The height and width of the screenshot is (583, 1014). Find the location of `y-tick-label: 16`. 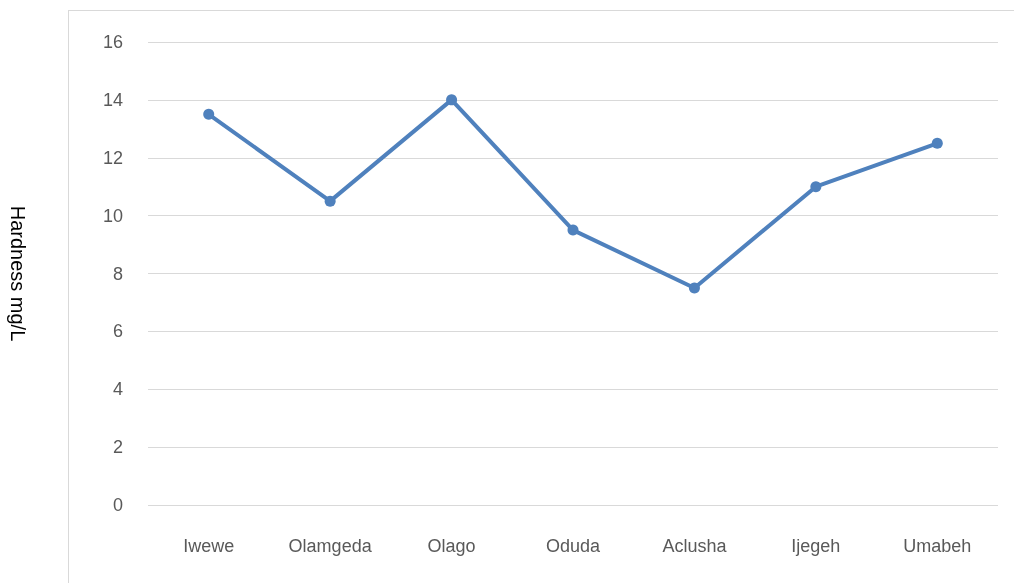

y-tick-label: 16 is located at coordinates (112, 42).